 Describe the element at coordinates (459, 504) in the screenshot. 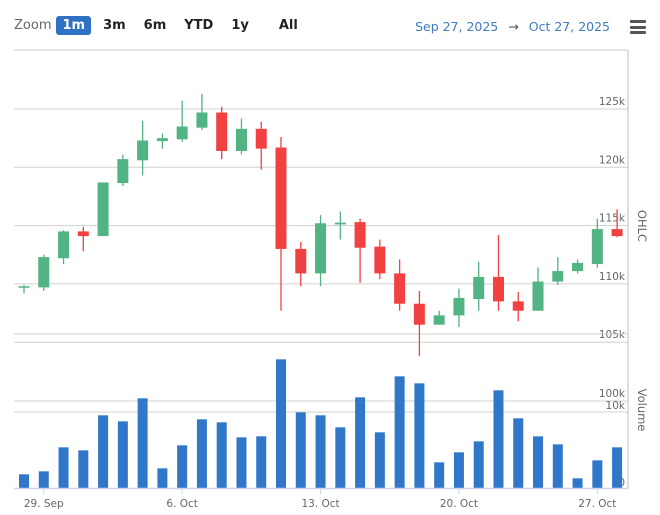

I see `x-tick-label: 20. Oct` at that location.